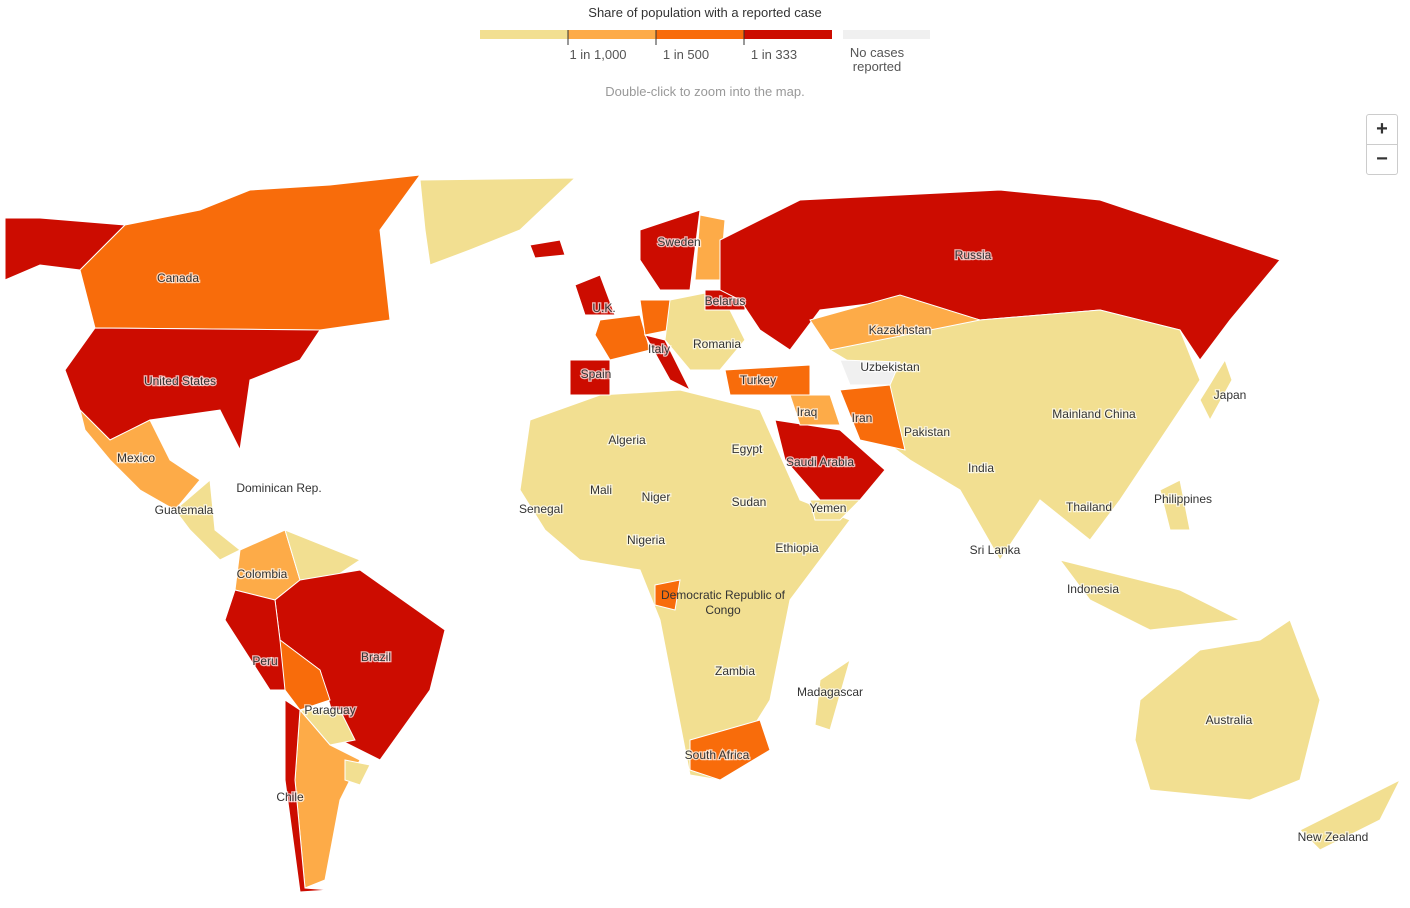 The image size is (1410, 908). What do you see at coordinates (541, 509) in the screenshot?
I see `country-label: Senegal` at bounding box center [541, 509].